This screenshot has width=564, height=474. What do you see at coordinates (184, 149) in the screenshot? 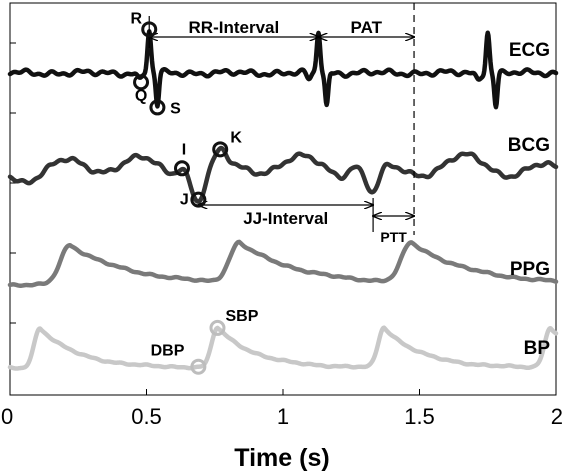
I see `point-label-i: I` at bounding box center [184, 149].